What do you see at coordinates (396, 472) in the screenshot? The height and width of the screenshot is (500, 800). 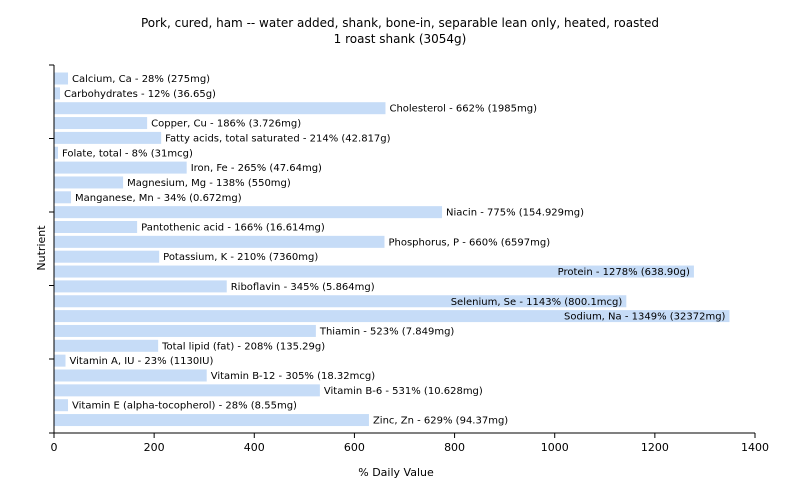 I see `x-axis-title: % Daily Value` at bounding box center [396, 472].